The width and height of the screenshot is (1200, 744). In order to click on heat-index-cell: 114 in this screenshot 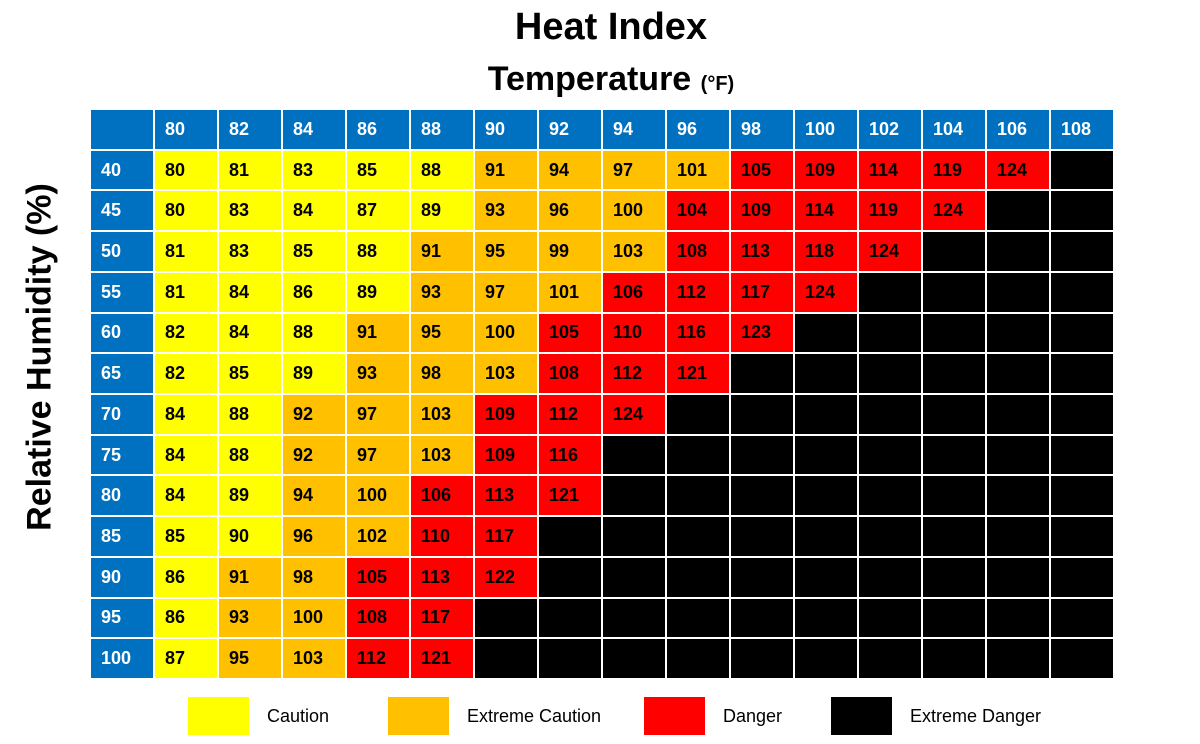, I will do `click(890, 170)`.